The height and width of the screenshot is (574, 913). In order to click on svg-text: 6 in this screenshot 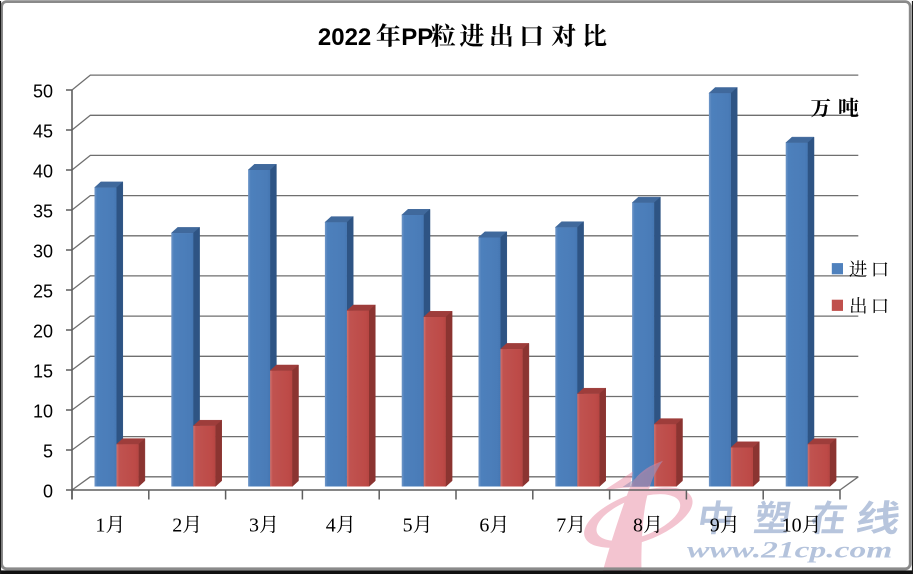, I will do `click(484, 526)`.